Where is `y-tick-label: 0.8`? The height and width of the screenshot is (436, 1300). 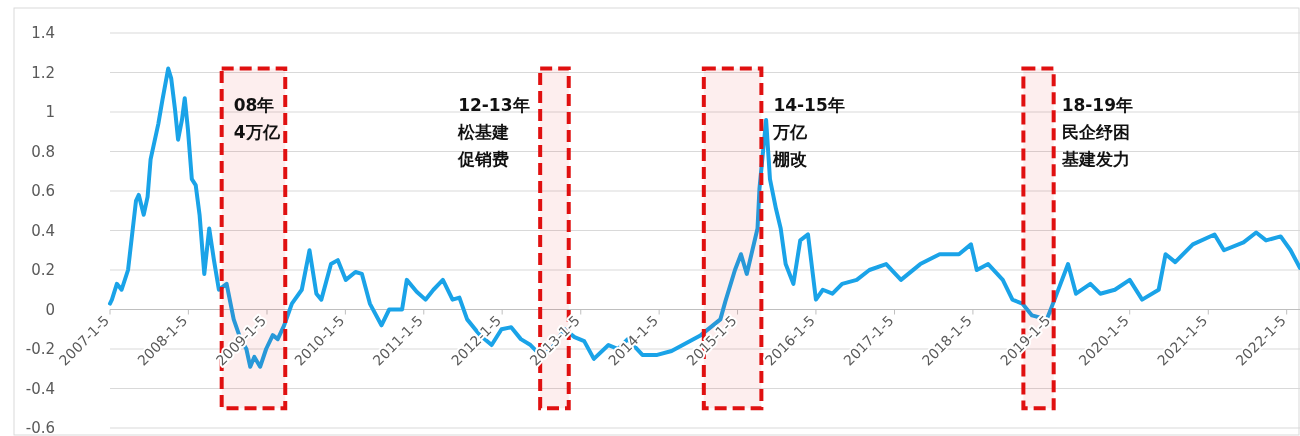 y-tick-label: 0.8 is located at coordinates (43, 151).